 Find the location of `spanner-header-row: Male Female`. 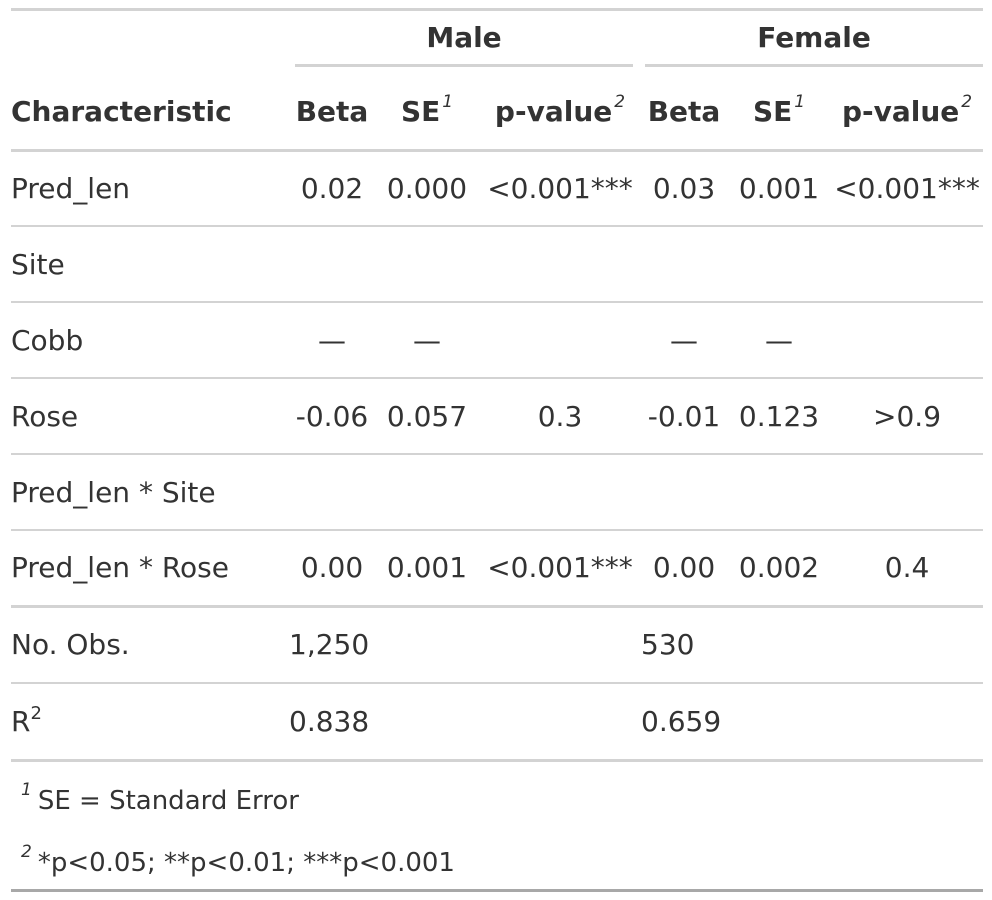

spanner-header-row: Male Female is located at coordinates (497, 42).